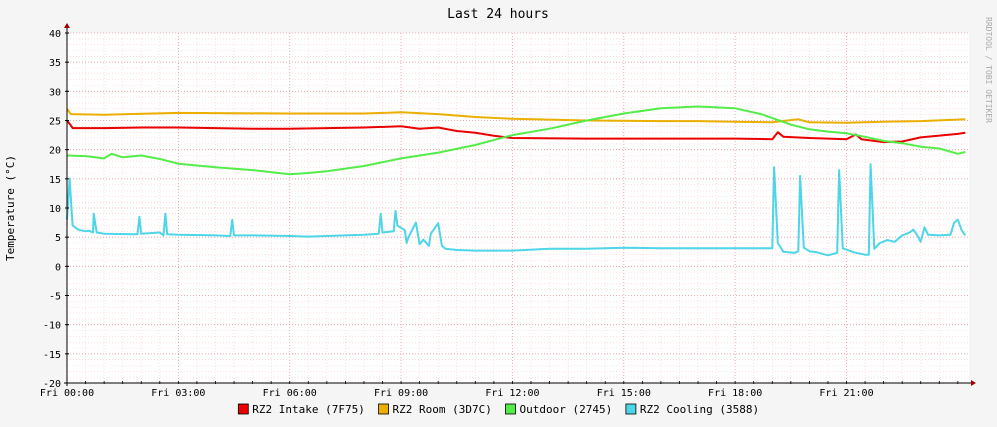  I want to click on x-tick-label: Fri 00:00, so click(67, 393).